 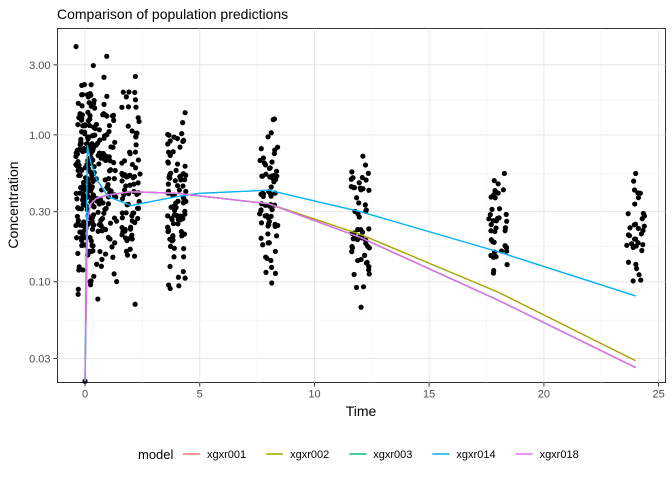 I want to click on chart-title: Comparison of population predictions, so click(x=172, y=14).